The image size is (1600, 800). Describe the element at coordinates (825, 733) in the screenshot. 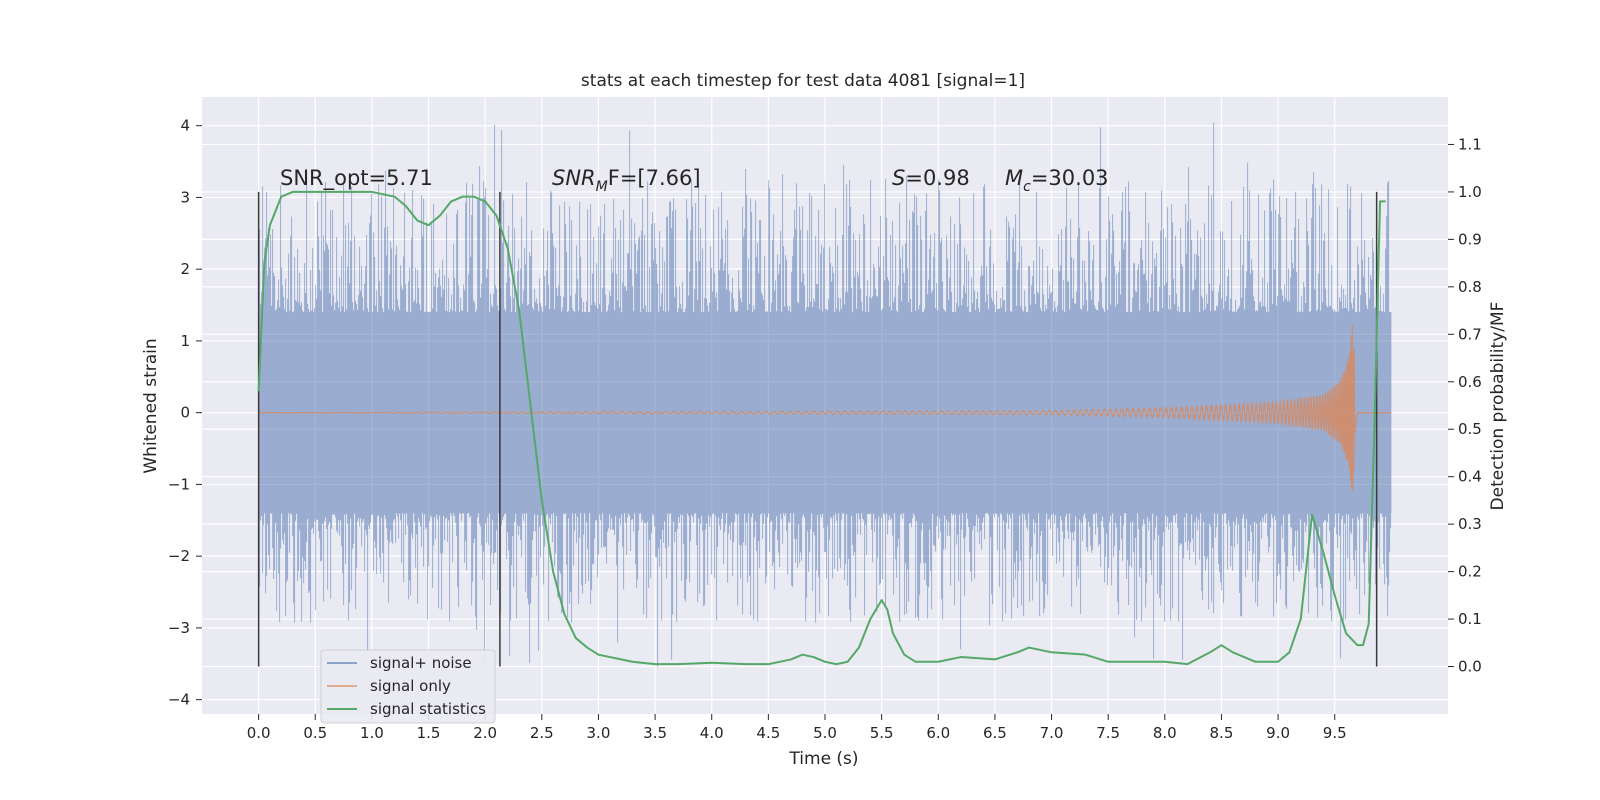

I see `x-tick-label: 5.0` at that location.